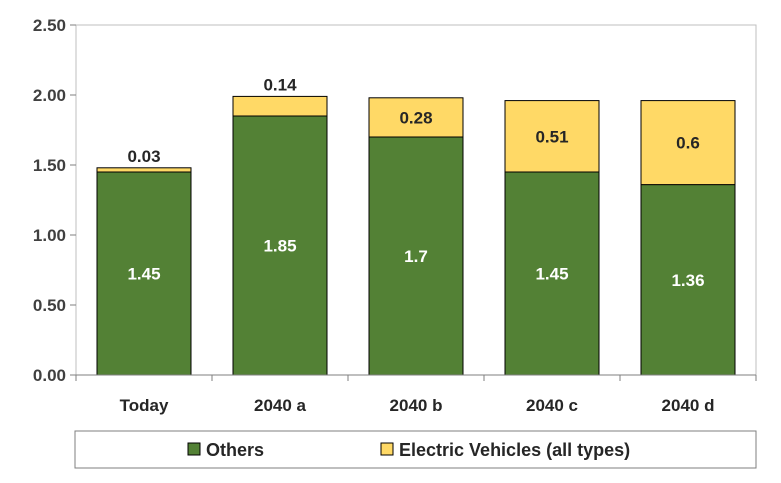 This screenshot has width=781, height=483. Describe the element at coordinates (552, 405) in the screenshot. I see `x-category-label: 2040 c` at that location.